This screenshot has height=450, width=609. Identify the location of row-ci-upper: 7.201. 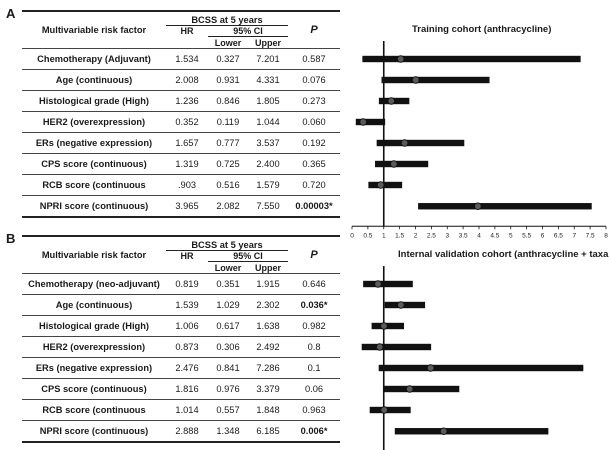
(268, 59).